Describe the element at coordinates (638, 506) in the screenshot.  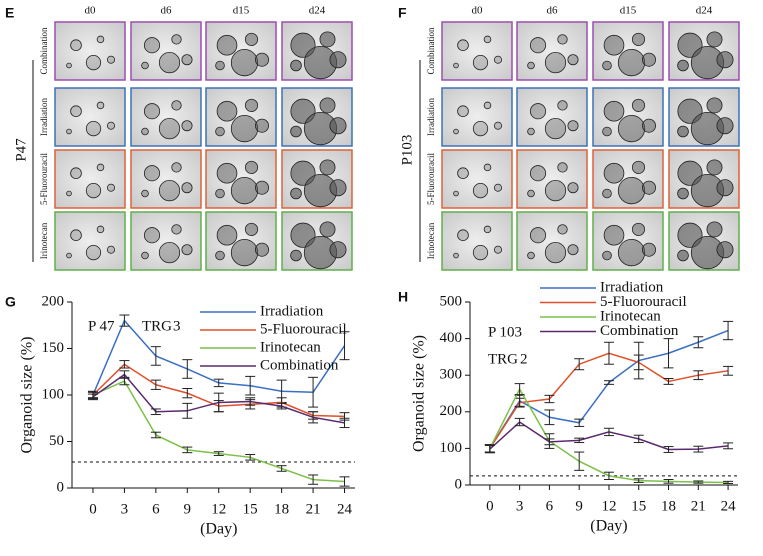
I see `x-tick-label: 15` at that location.